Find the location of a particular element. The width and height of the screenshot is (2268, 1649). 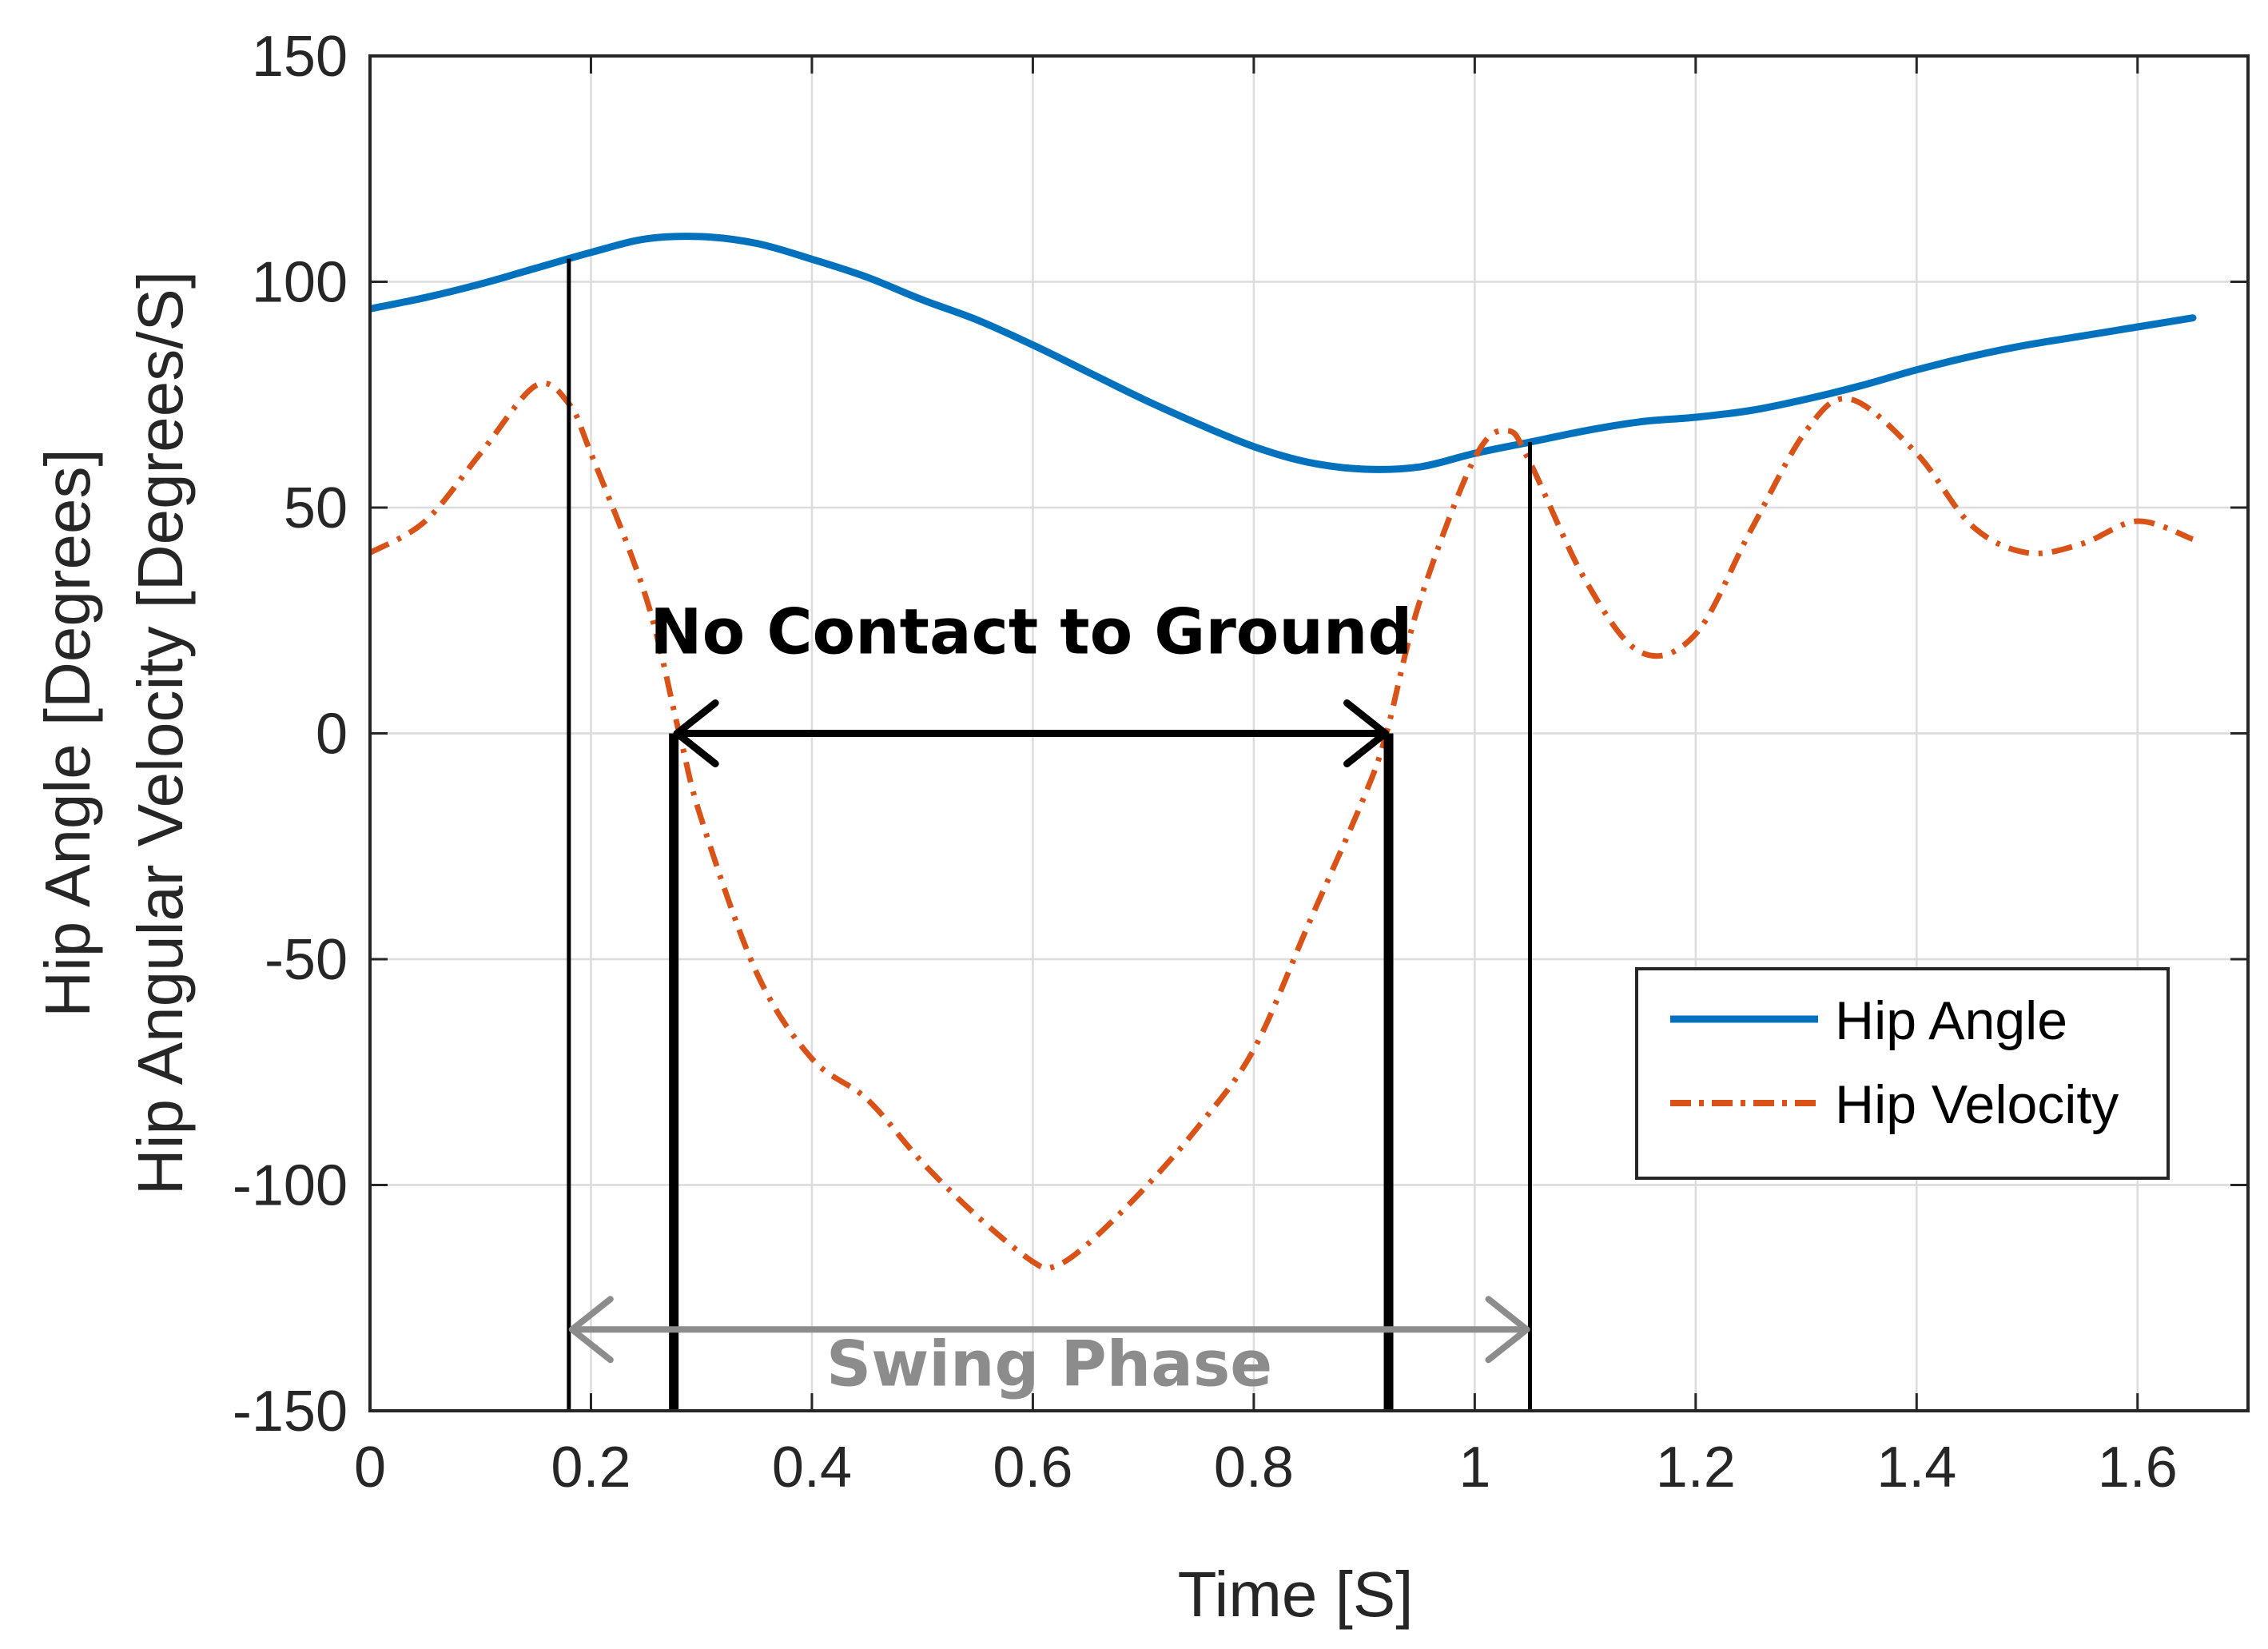

y-tick-label: 100 is located at coordinates (300, 283).